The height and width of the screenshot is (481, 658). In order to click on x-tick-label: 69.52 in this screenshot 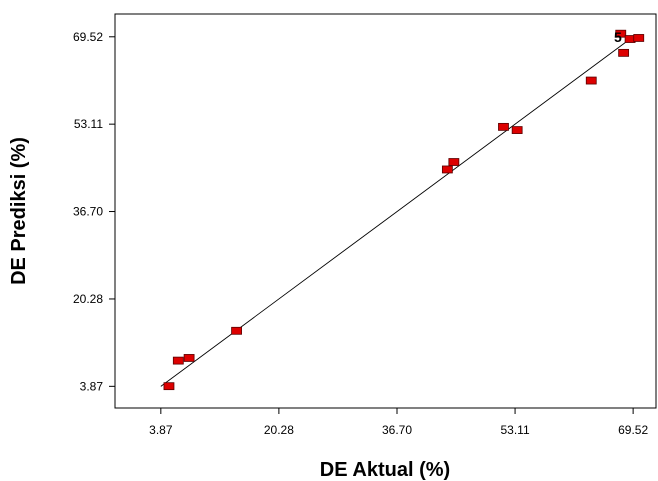, I will do `click(633, 430)`.